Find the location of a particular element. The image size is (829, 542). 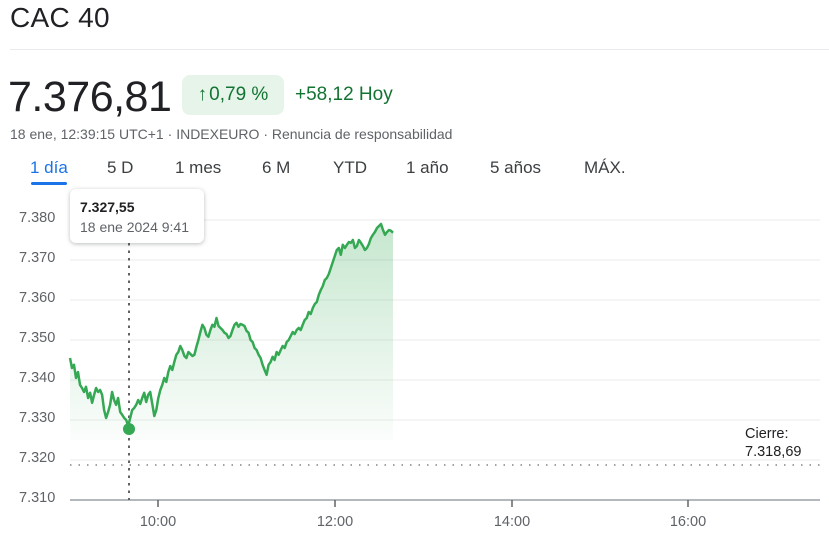

disclaimer-link: Renuncia de responsabilidad is located at coordinates (362, 134).